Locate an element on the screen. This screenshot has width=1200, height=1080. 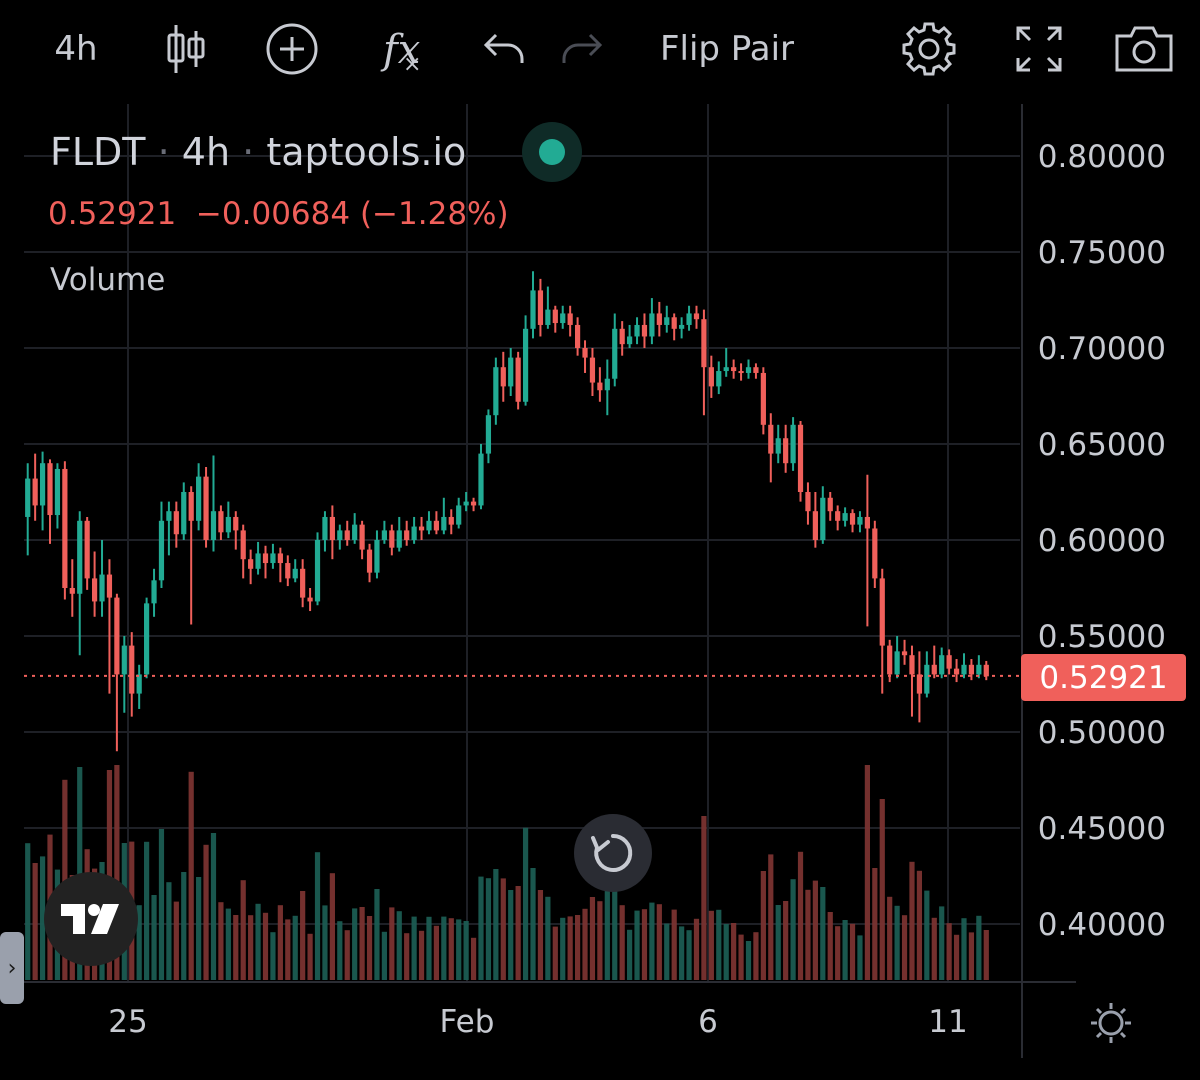
interval-button: 4h is located at coordinates (76, 49).